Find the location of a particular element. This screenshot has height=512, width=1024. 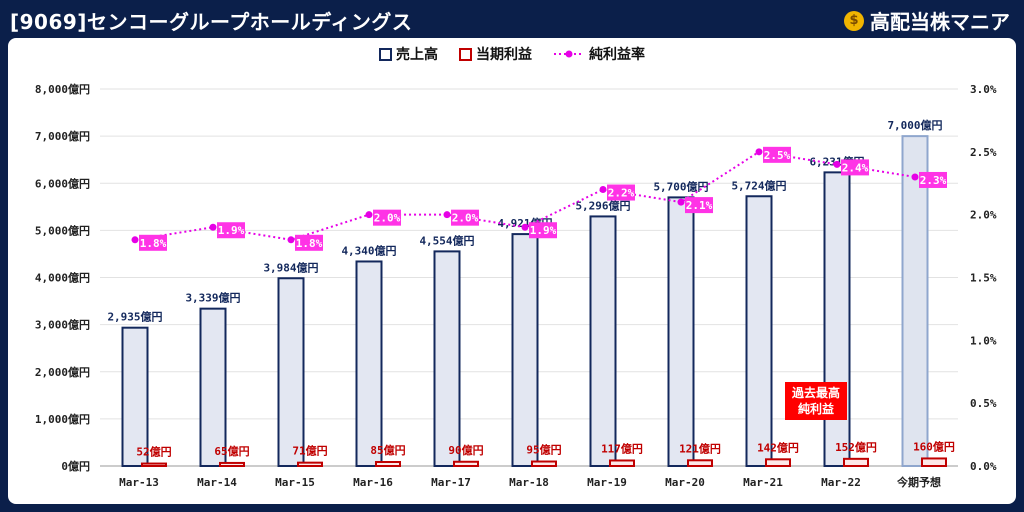

profit-label: 95億円 is located at coordinates (543, 450).